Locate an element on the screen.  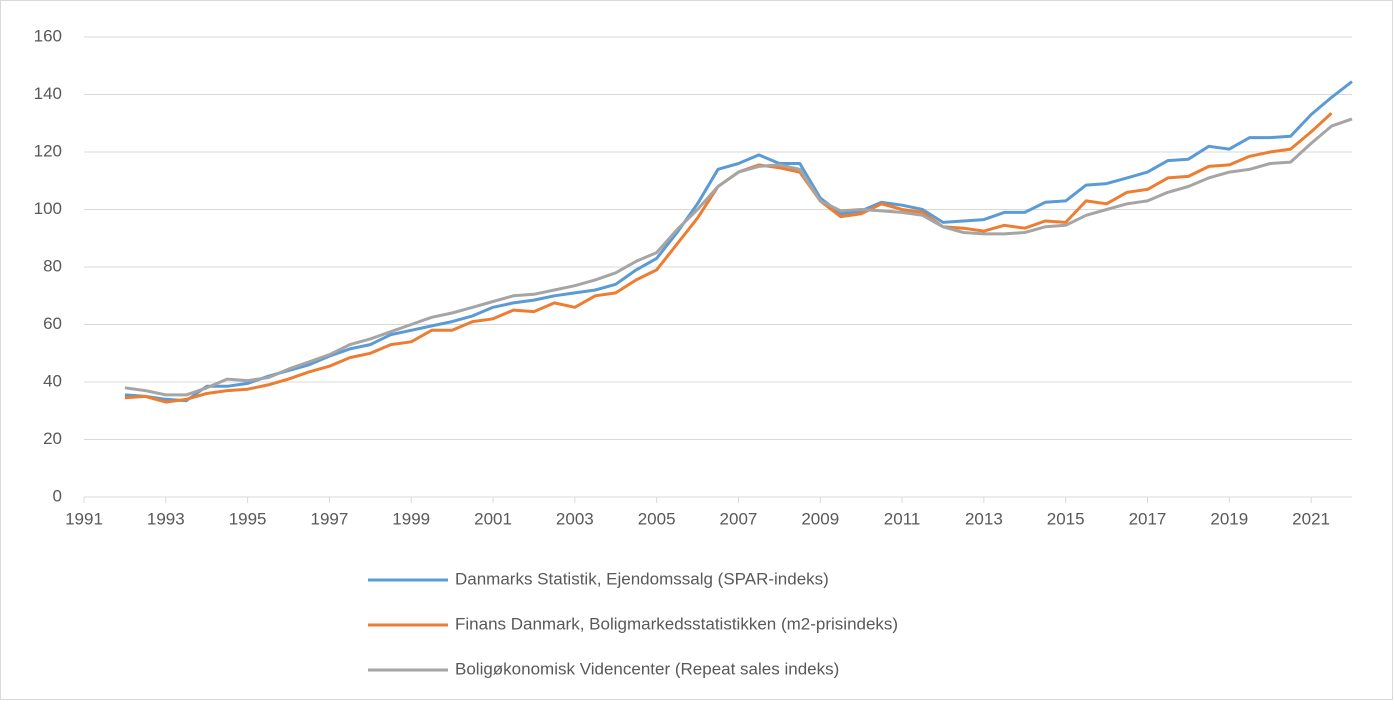
x-tick-label: 2009 is located at coordinates (820, 518).